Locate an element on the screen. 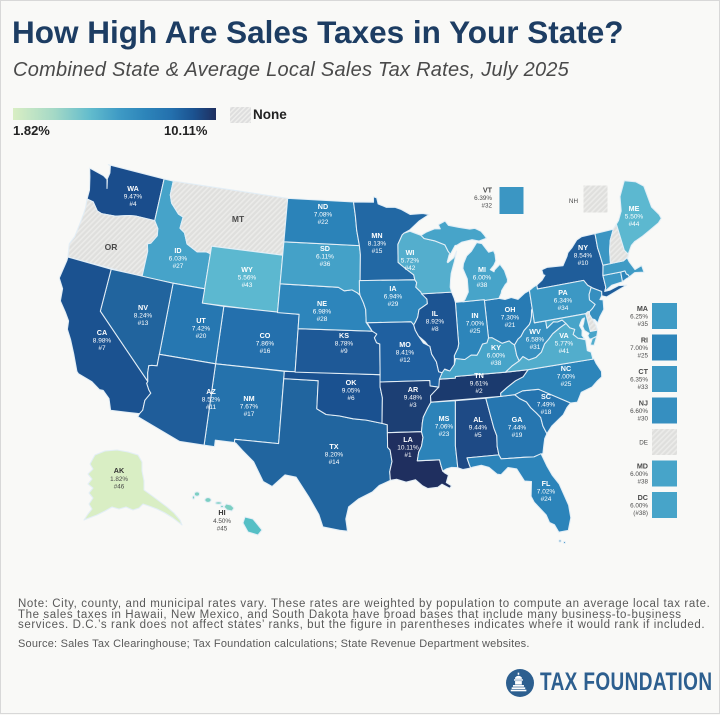  svg-text:OH7.30%#21: OH 7.30% #21 is located at coordinates (510, 317).